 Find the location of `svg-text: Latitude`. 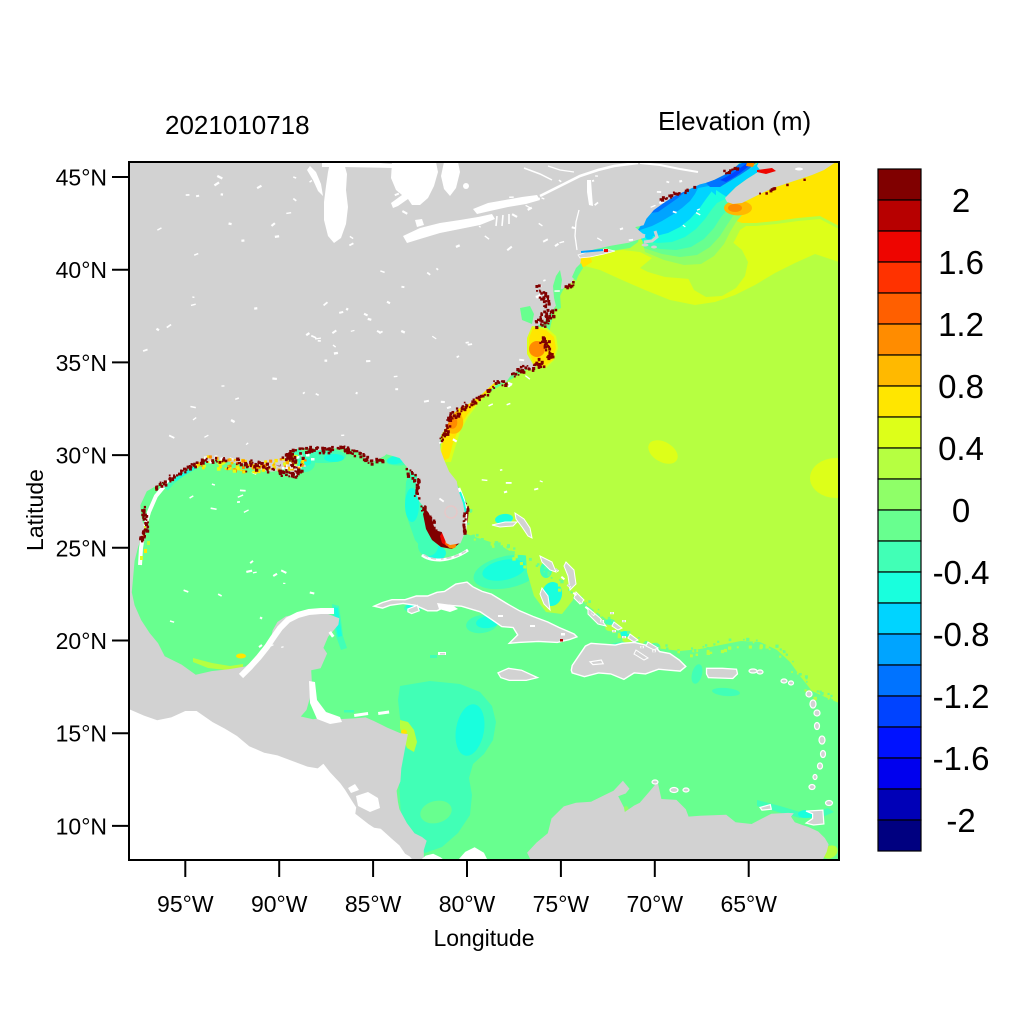

svg-text: Latitude is located at coordinates (35, 510).